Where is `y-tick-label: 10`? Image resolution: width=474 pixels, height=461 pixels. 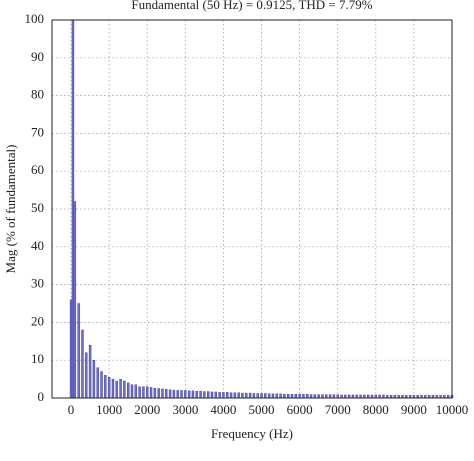
y-tick-label: 10 is located at coordinates (37, 358).